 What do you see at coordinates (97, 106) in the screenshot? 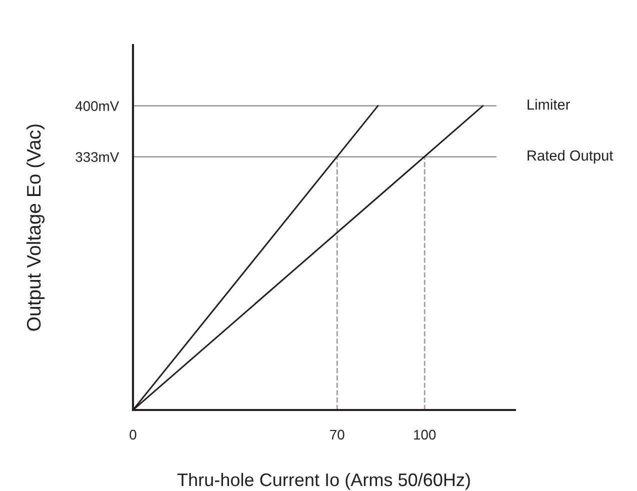
I see `y-tick-label: 400mV` at bounding box center [97, 106].